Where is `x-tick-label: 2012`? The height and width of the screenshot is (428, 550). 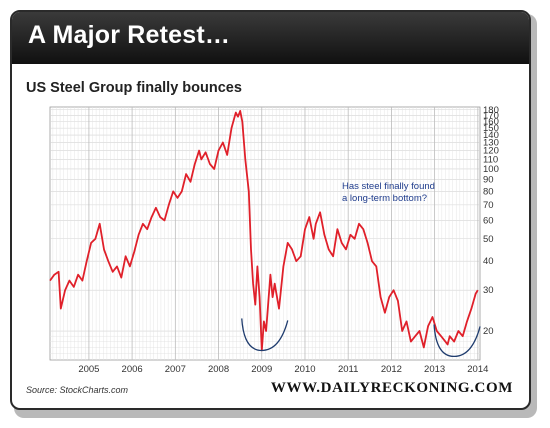 x-tick-label: 2012 is located at coordinates (391, 369).